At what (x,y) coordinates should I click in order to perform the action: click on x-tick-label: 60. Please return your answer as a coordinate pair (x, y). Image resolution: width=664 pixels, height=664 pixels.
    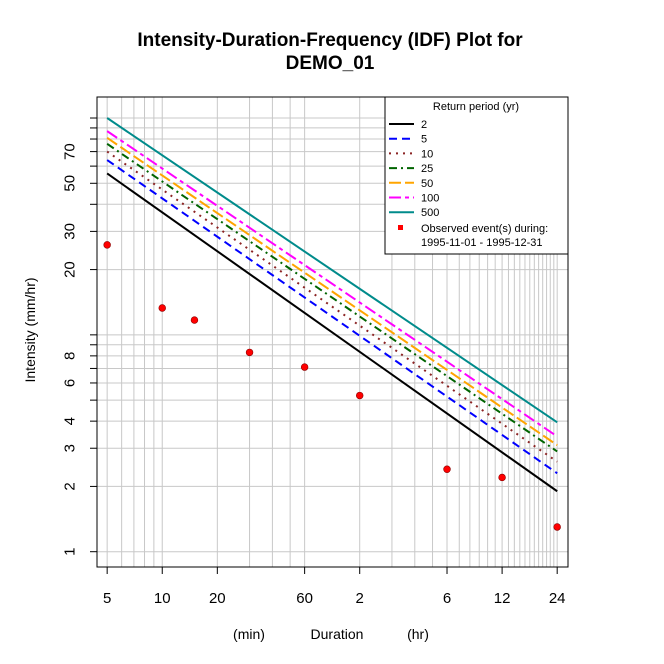
    Looking at the image, I should click on (304, 598).